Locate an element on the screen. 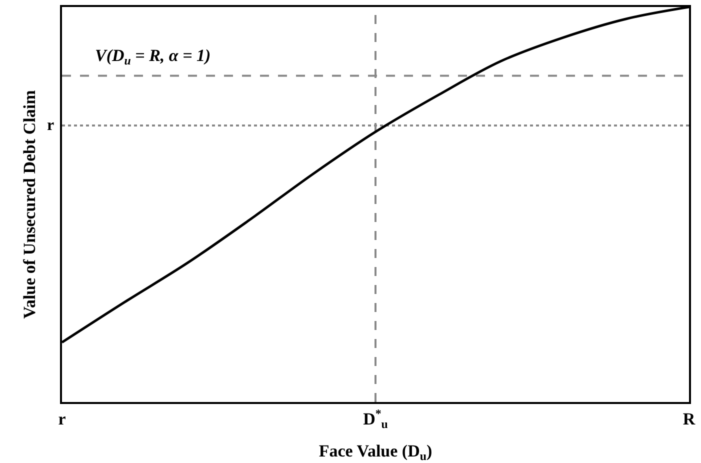 The image size is (701, 463). ref-line-label: V(D$_{u}$ = R, α = 1) is located at coordinates (153, 57).